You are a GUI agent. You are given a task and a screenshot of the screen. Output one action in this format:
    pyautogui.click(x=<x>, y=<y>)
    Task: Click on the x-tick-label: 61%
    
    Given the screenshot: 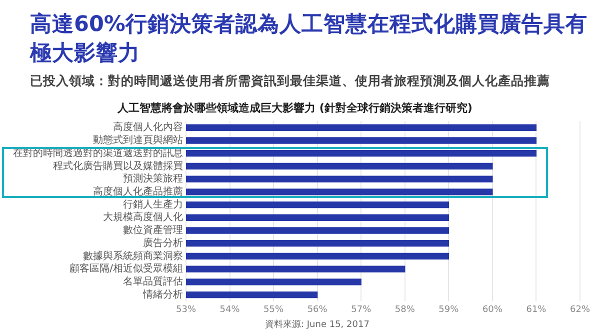 What is the action you would take?
    pyautogui.click(x=536, y=309)
    